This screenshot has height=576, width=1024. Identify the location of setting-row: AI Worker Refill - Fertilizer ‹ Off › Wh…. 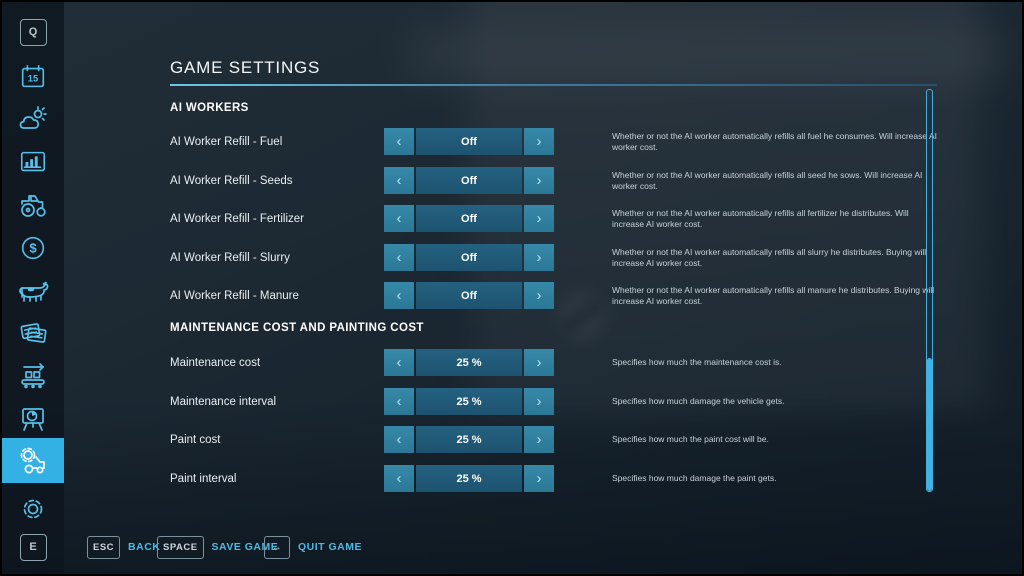
(512, 219).